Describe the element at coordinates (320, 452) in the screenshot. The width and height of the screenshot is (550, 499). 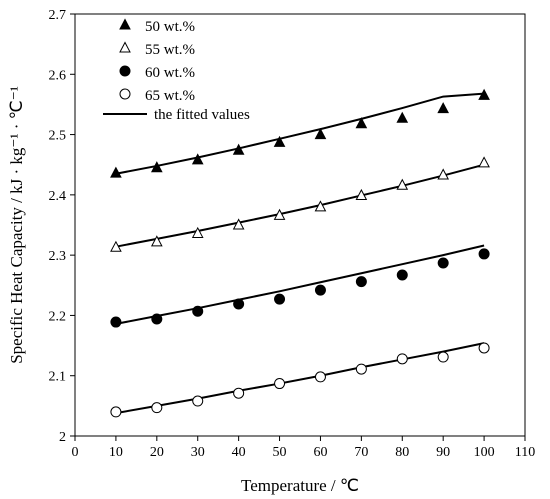
I see `x-tick-label: 60` at that location.